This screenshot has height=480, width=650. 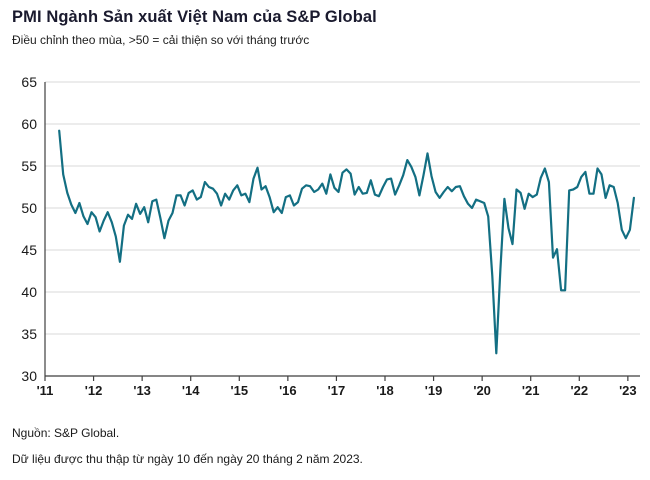 What do you see at coordinates (66, 433) in the screenshot?
I see `source-note: Nguồn: S&P Global.` at bounding box center [66, 433].